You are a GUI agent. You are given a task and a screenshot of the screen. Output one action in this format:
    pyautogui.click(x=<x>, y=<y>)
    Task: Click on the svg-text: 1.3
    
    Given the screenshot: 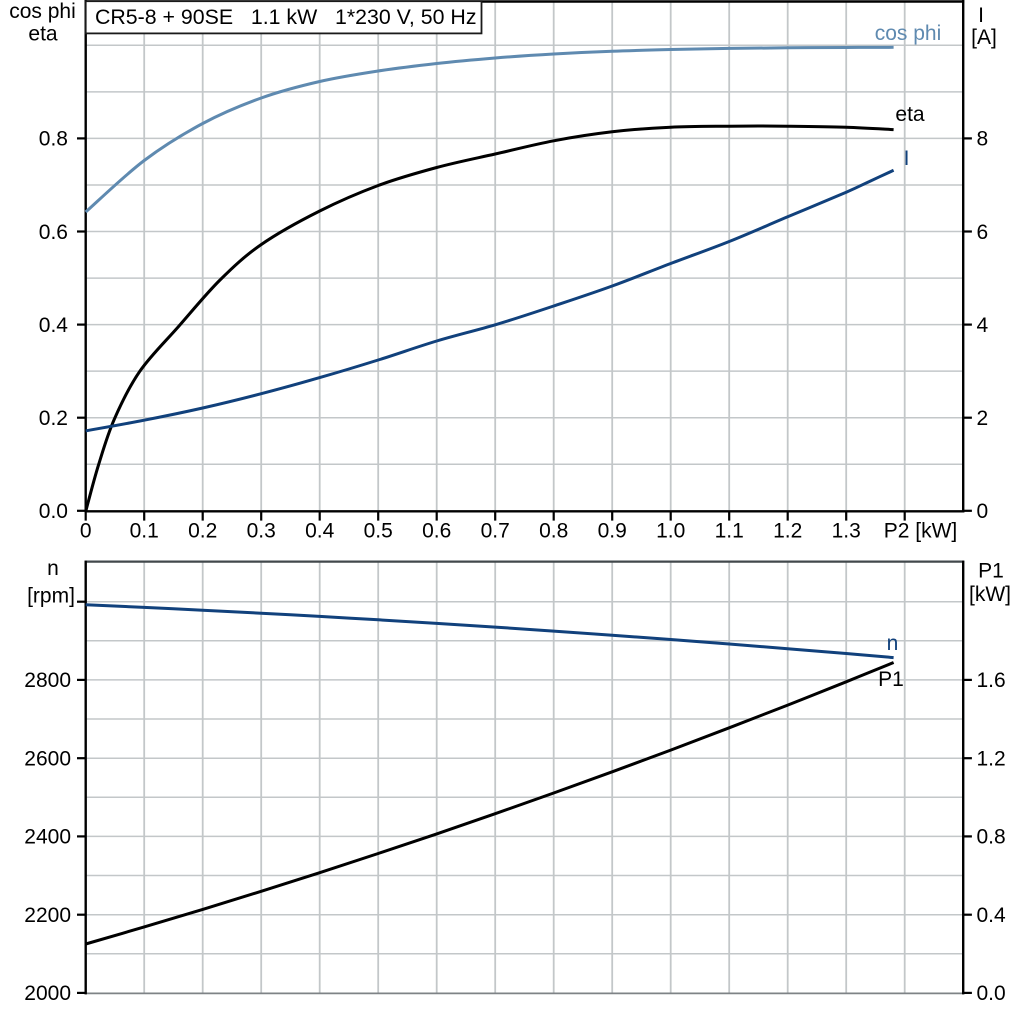 What is the action you would take?
    pyautogui.click(x=846, y=531)
    